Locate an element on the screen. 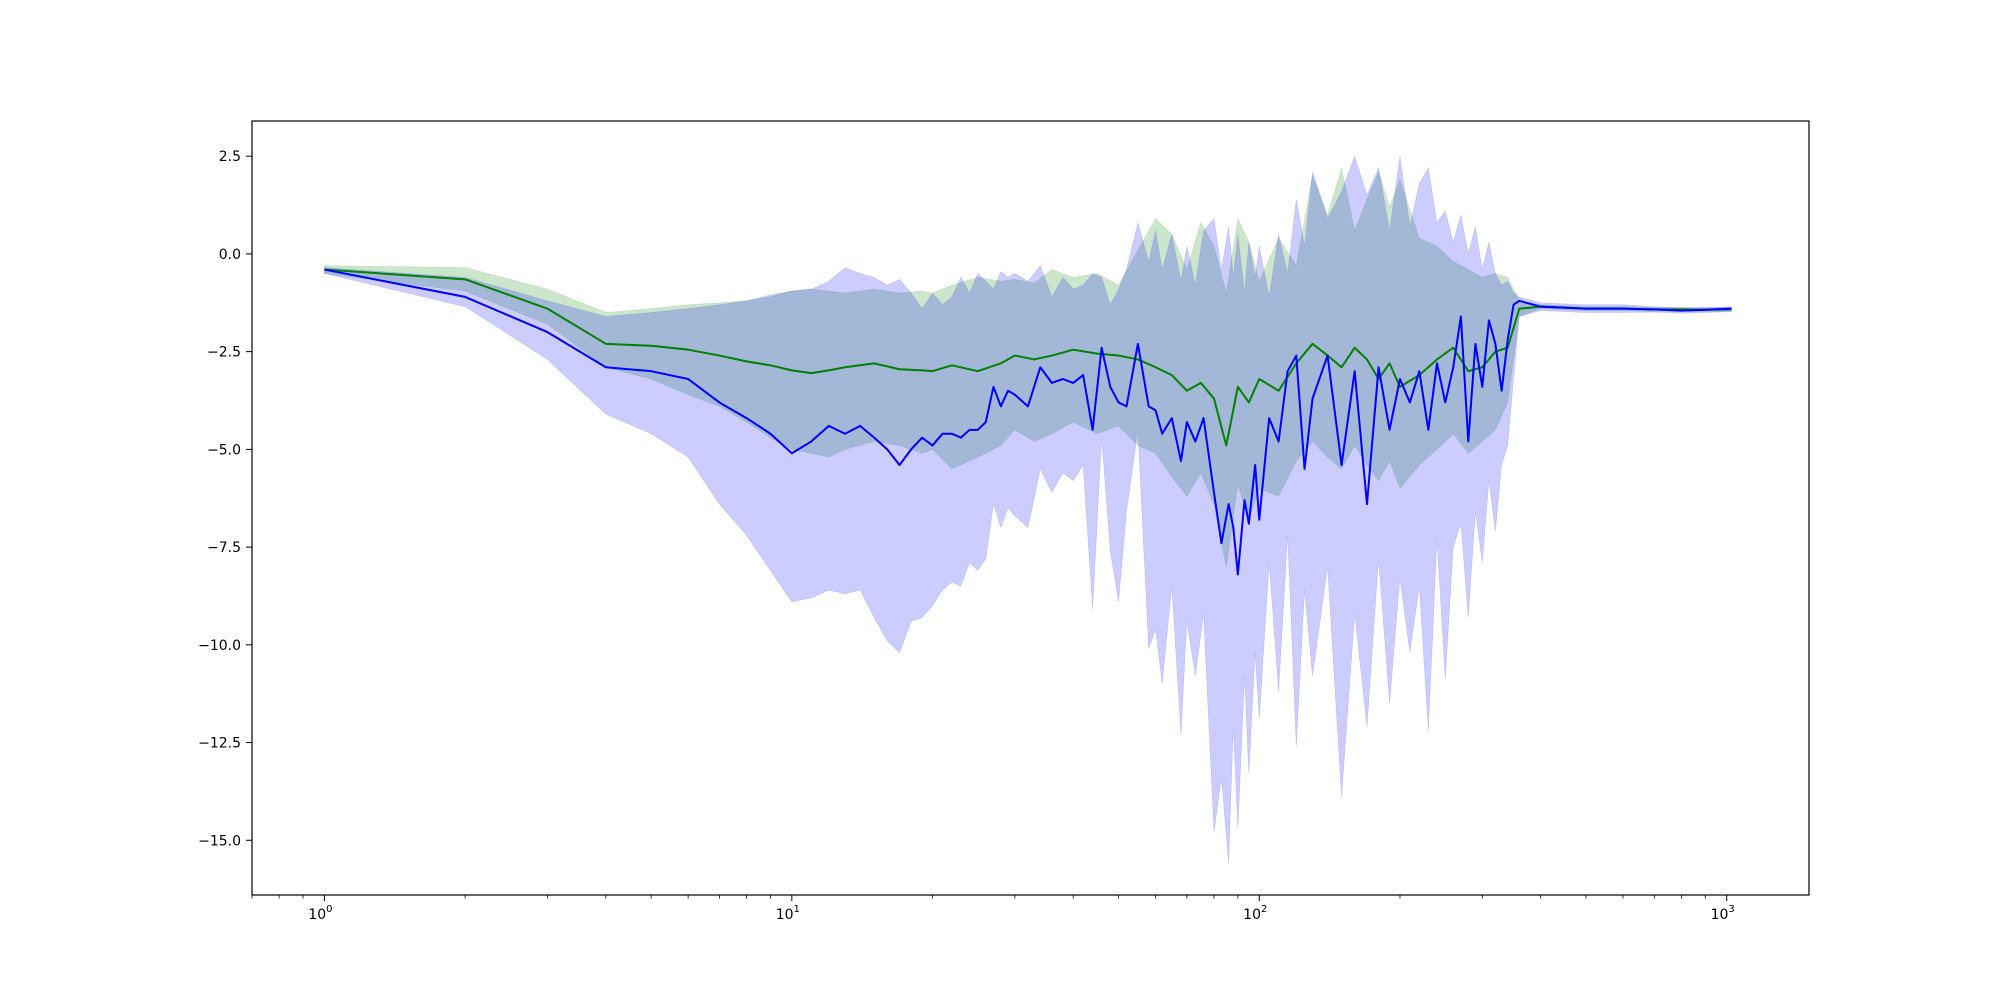  x-axis: 10⁰ 10¹ 10² 10³ is located at coordinates (993, 909).